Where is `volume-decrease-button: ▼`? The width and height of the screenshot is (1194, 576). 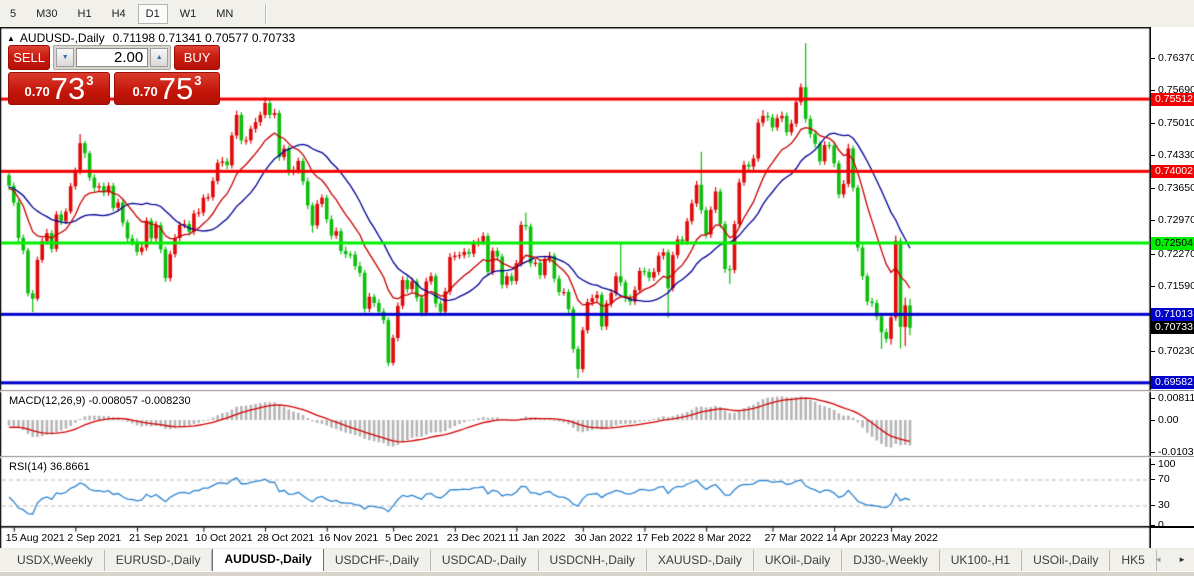
volume-decrease-button: ▼ is located at coordinates (65, 57).